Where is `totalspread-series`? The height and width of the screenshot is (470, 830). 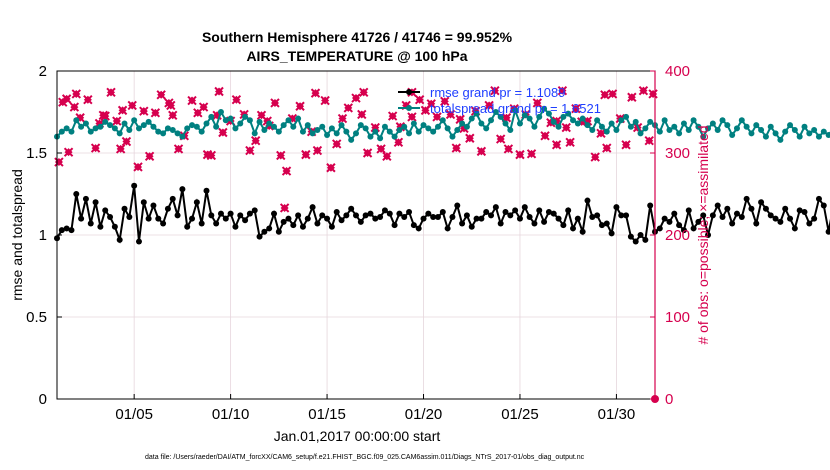 totalspread-series is located at coordinates (442, 124).